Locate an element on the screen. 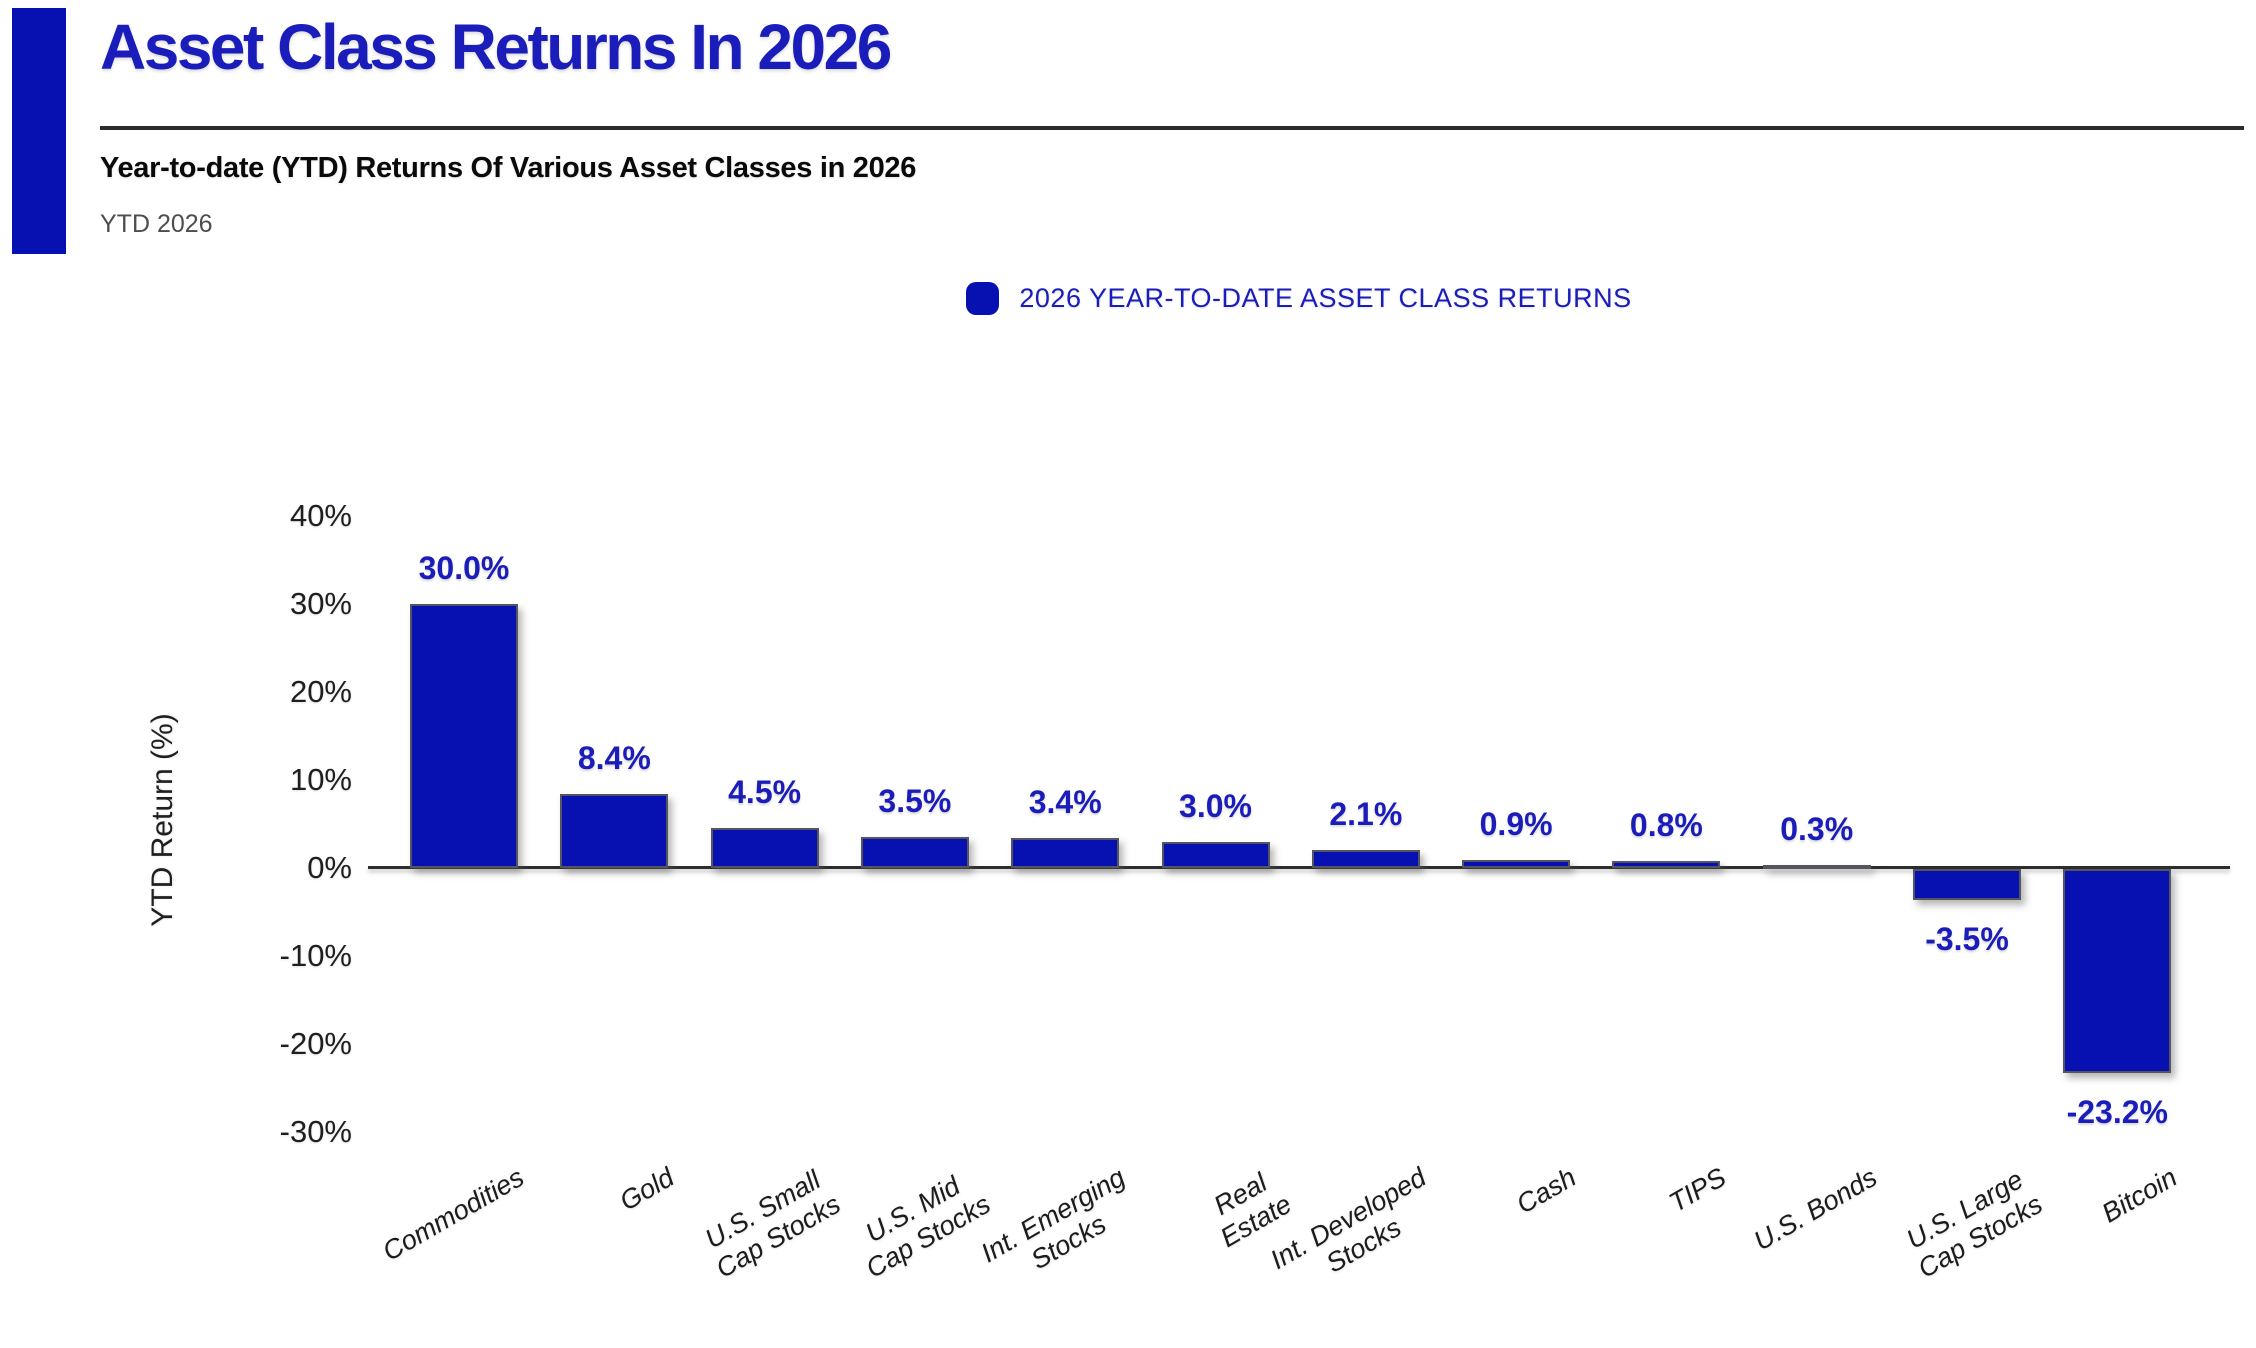 This screenshot has height=1348, width=2256. y-axis-title: YTD Return (%) is located at coordinates (162, 820).